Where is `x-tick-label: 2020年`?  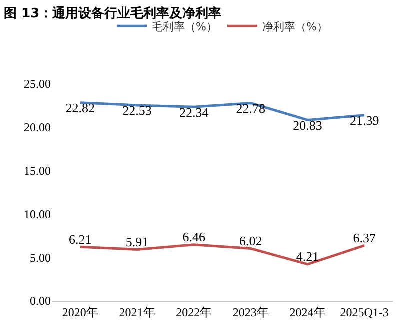 x-tick-label: 2020年 is located at coordinates (80, 312).